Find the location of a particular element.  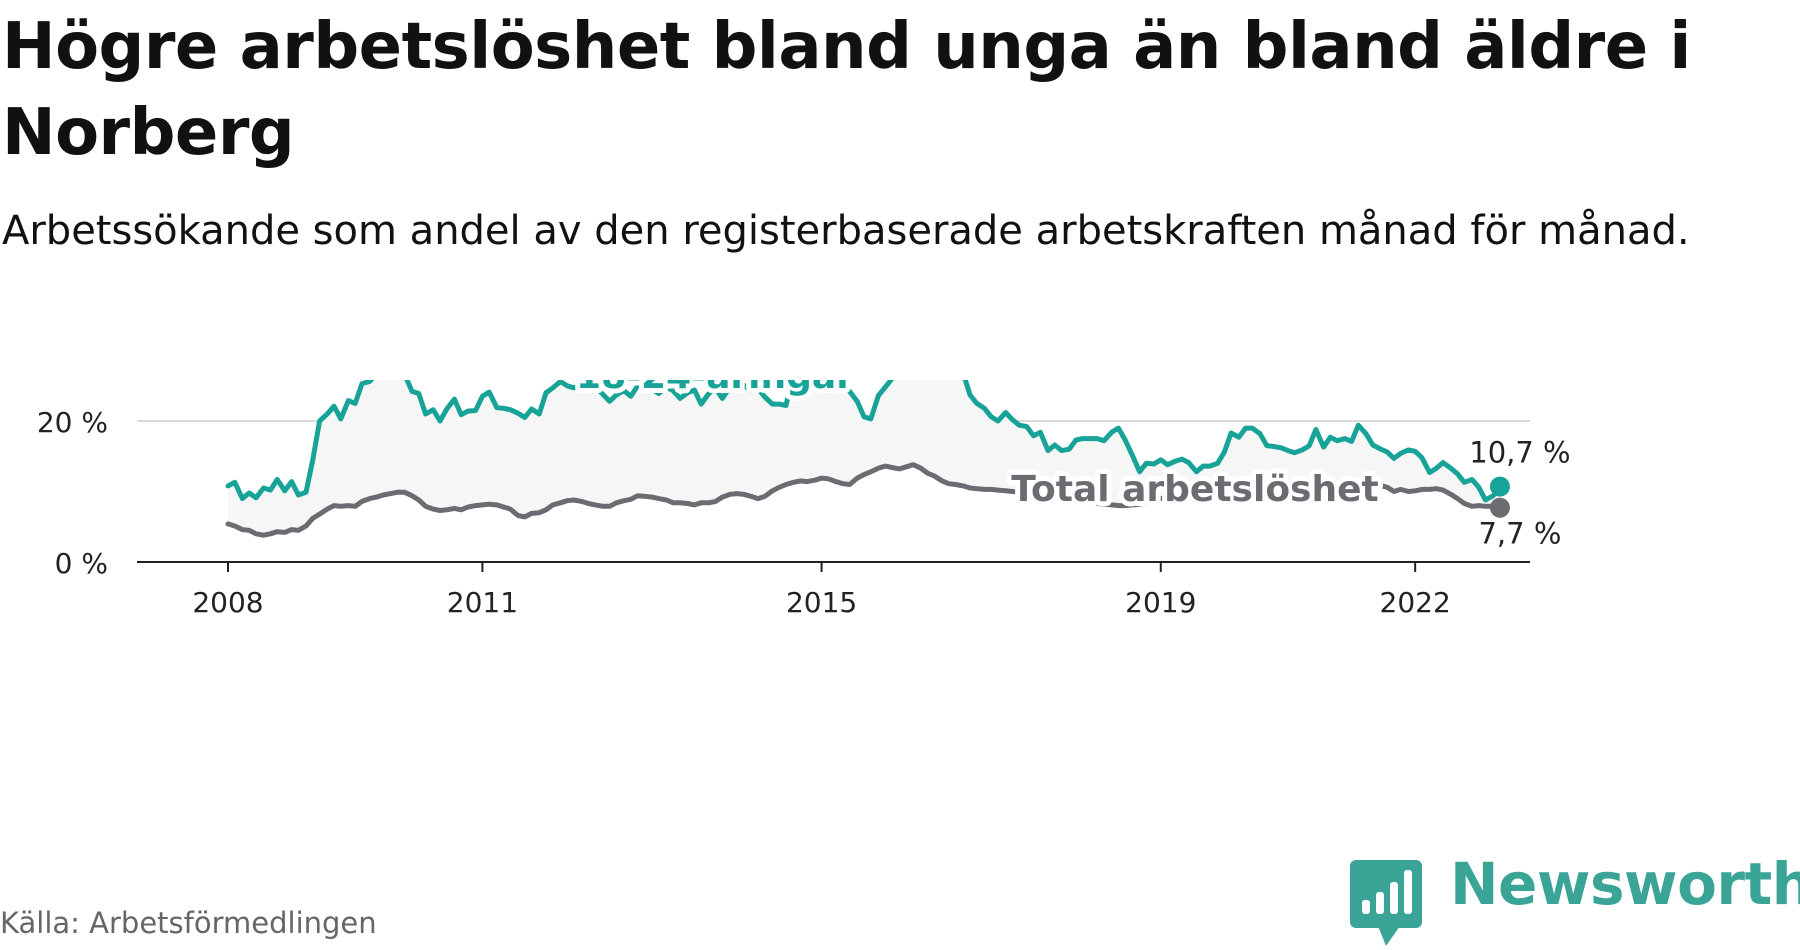

x-tick-label: 2015 is located at coordinates (821, 602).